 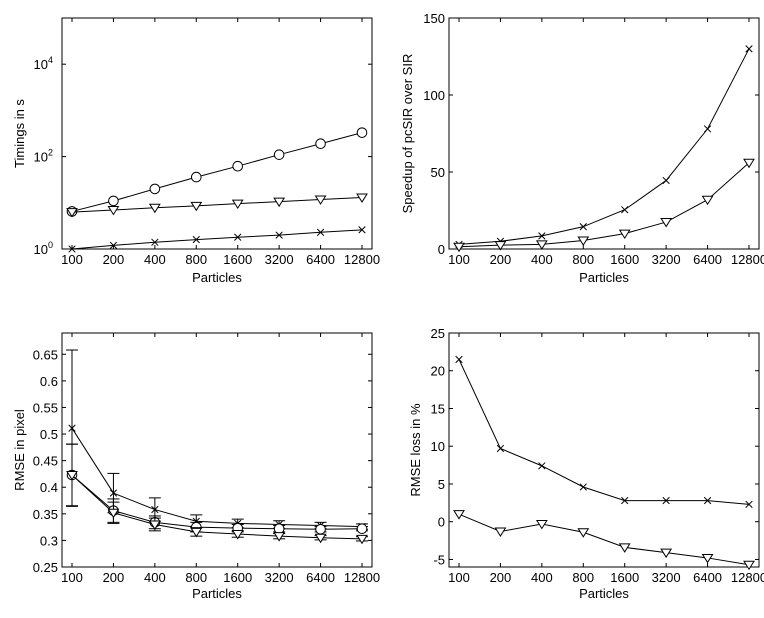 What do you see at coordinates (438, 408) in the screenshot?
I see `y-tick-label: 15` at bounding box center [438, 408].